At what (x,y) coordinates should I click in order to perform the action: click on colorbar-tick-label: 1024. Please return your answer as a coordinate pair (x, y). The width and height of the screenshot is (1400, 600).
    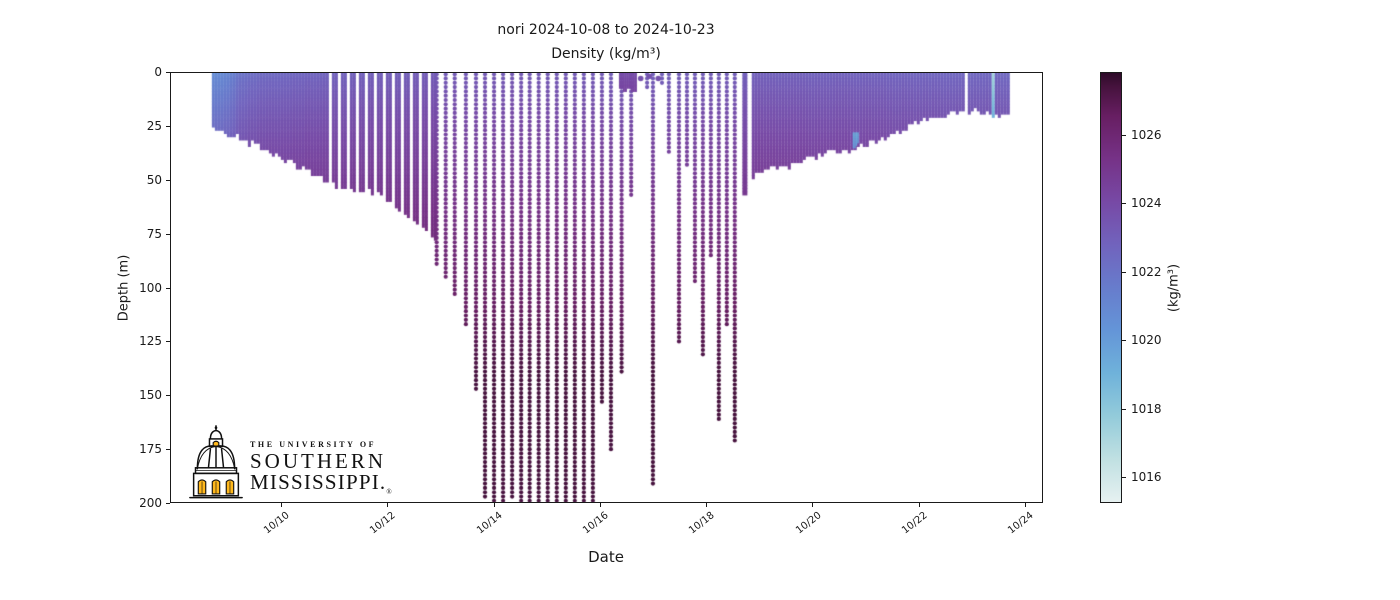
    Looking at the image, I should click on (1146, 203).